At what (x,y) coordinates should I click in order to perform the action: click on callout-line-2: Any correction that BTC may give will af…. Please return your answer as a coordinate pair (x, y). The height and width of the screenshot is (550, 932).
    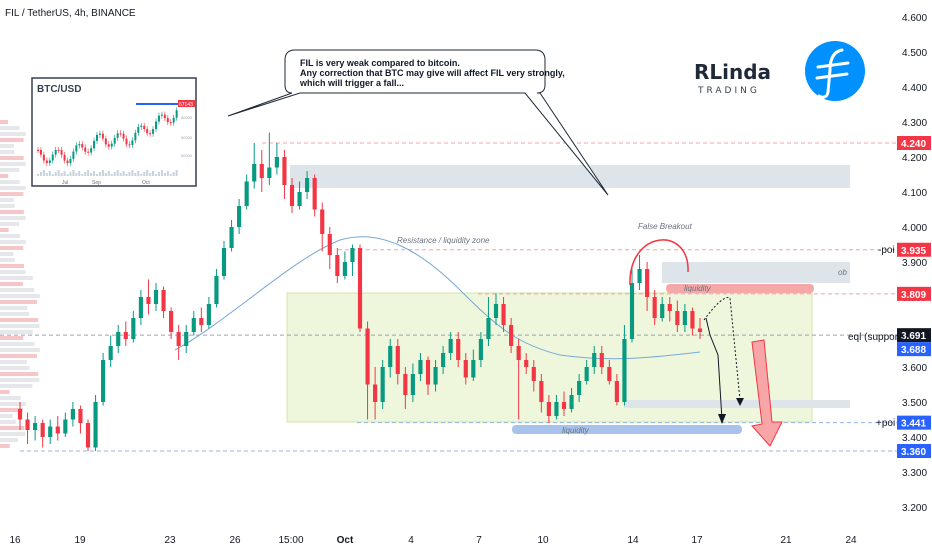
    Looking at the image, I should click on (432, 73).